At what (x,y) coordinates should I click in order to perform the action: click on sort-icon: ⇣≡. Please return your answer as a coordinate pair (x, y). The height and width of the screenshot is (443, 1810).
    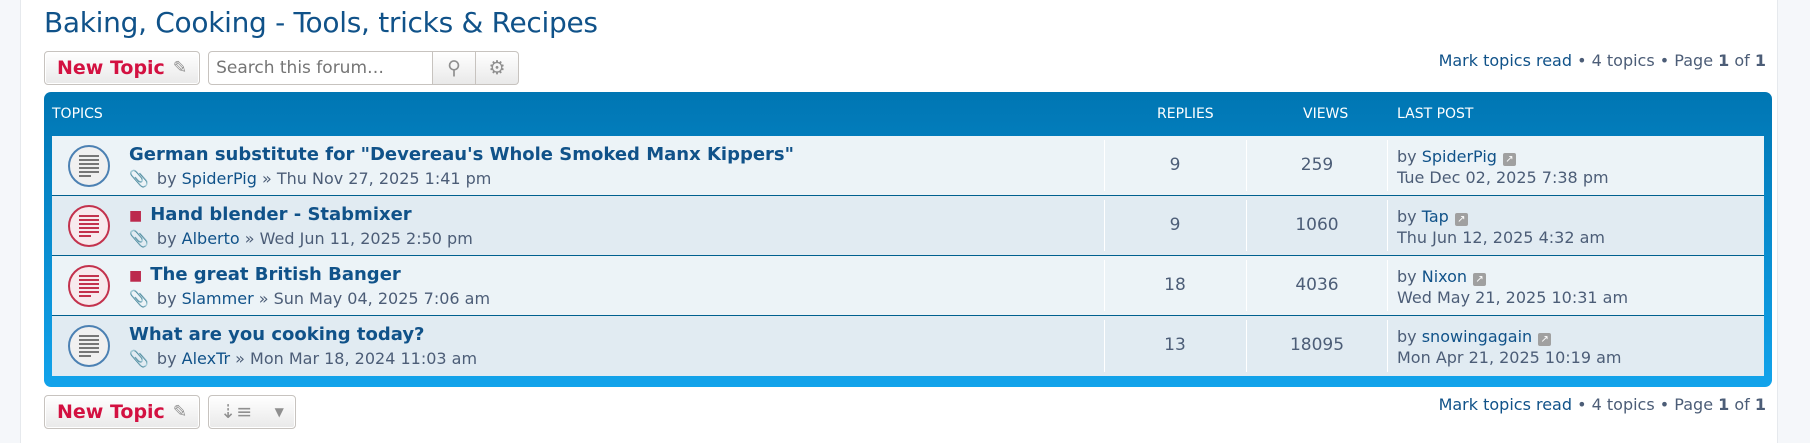
    Looking at the image, I should click on (236, 412).